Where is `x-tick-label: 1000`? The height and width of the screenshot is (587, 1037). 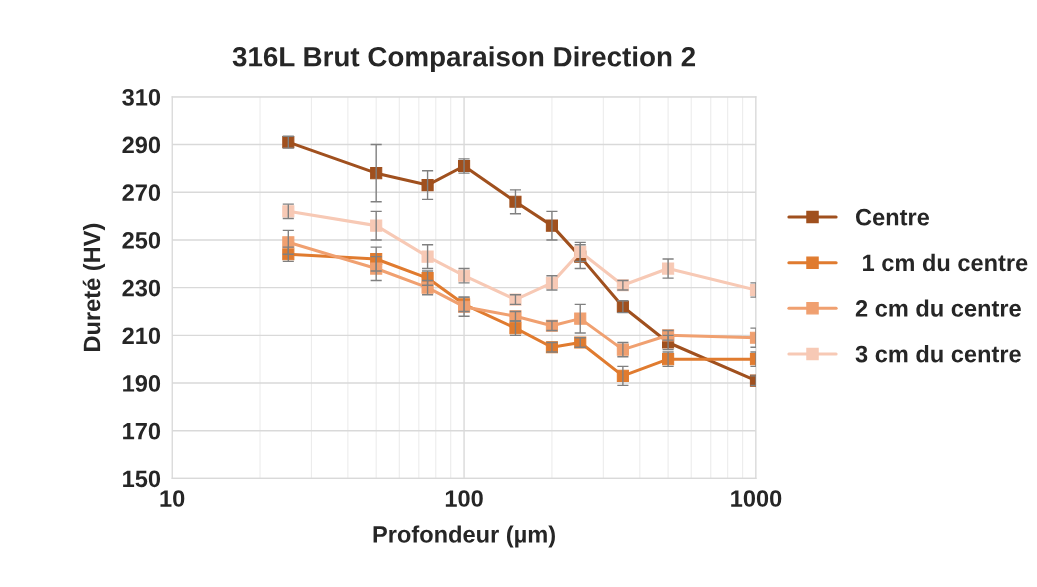 x-tick-label: 1000 is located at coordinates (756, 498).